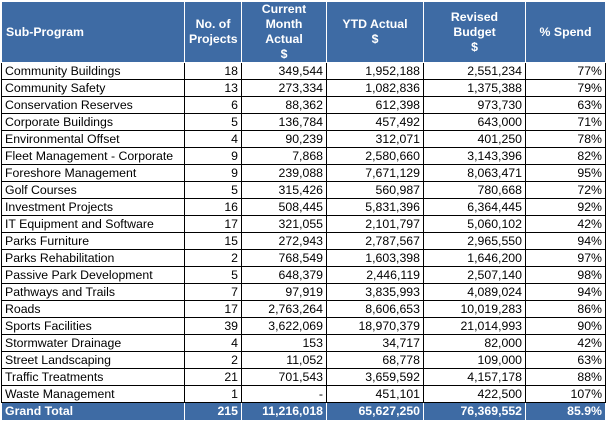 This screenshot has width=606, height=421. Describe the element at coordinates (284, 275) in the screenshot. I see `cell-current-month: 648,379` at that location.